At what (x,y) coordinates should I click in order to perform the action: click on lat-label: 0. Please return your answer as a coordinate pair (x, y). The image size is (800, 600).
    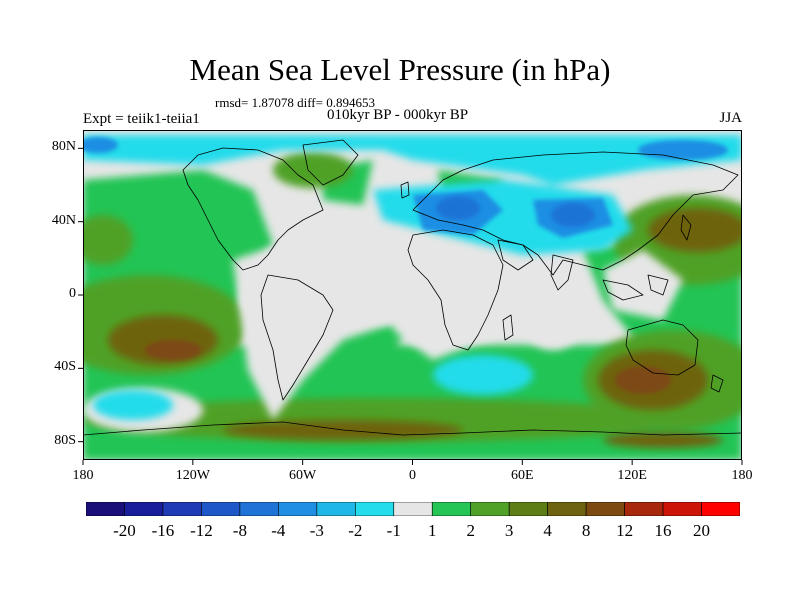
    Looking at the image, I should click on (72, 293).